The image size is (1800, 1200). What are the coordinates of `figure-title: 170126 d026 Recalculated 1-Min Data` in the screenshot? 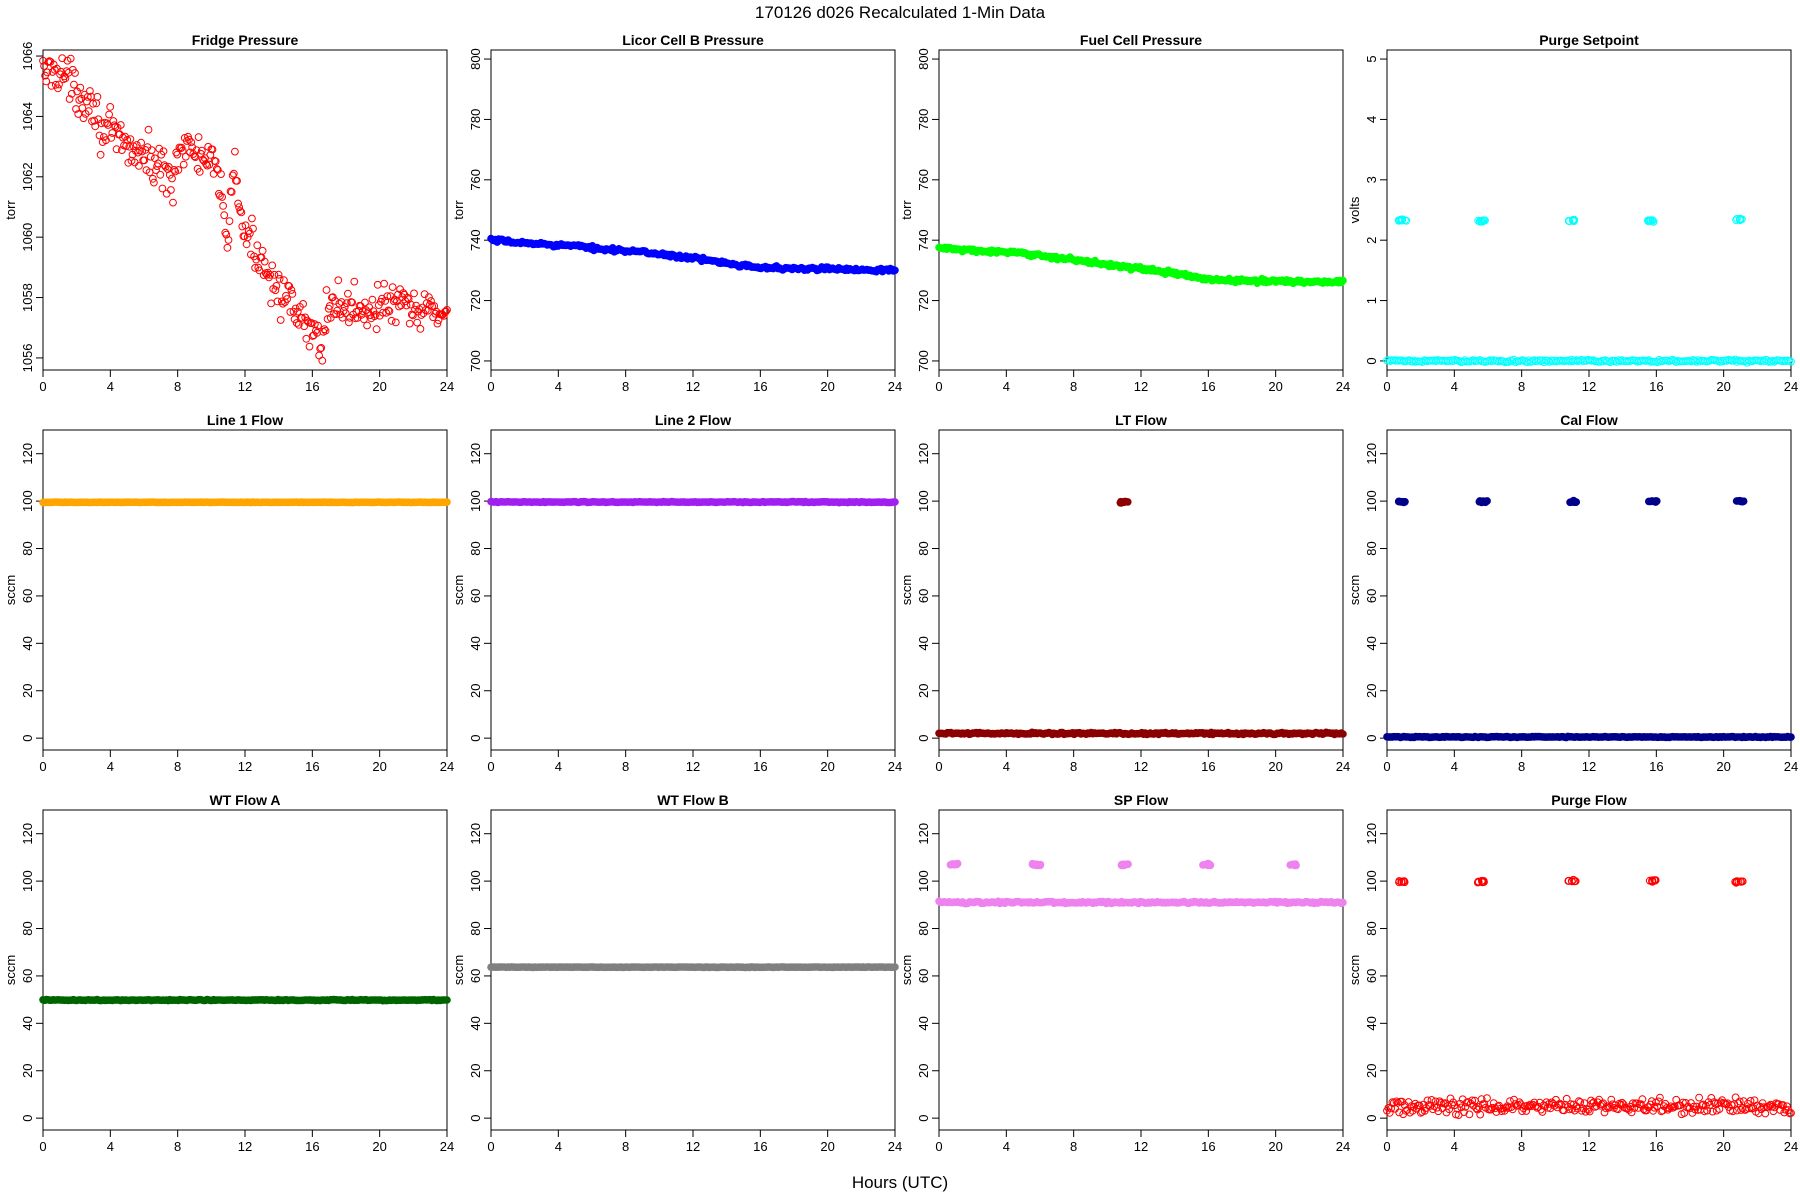 It's located at (900, 12).